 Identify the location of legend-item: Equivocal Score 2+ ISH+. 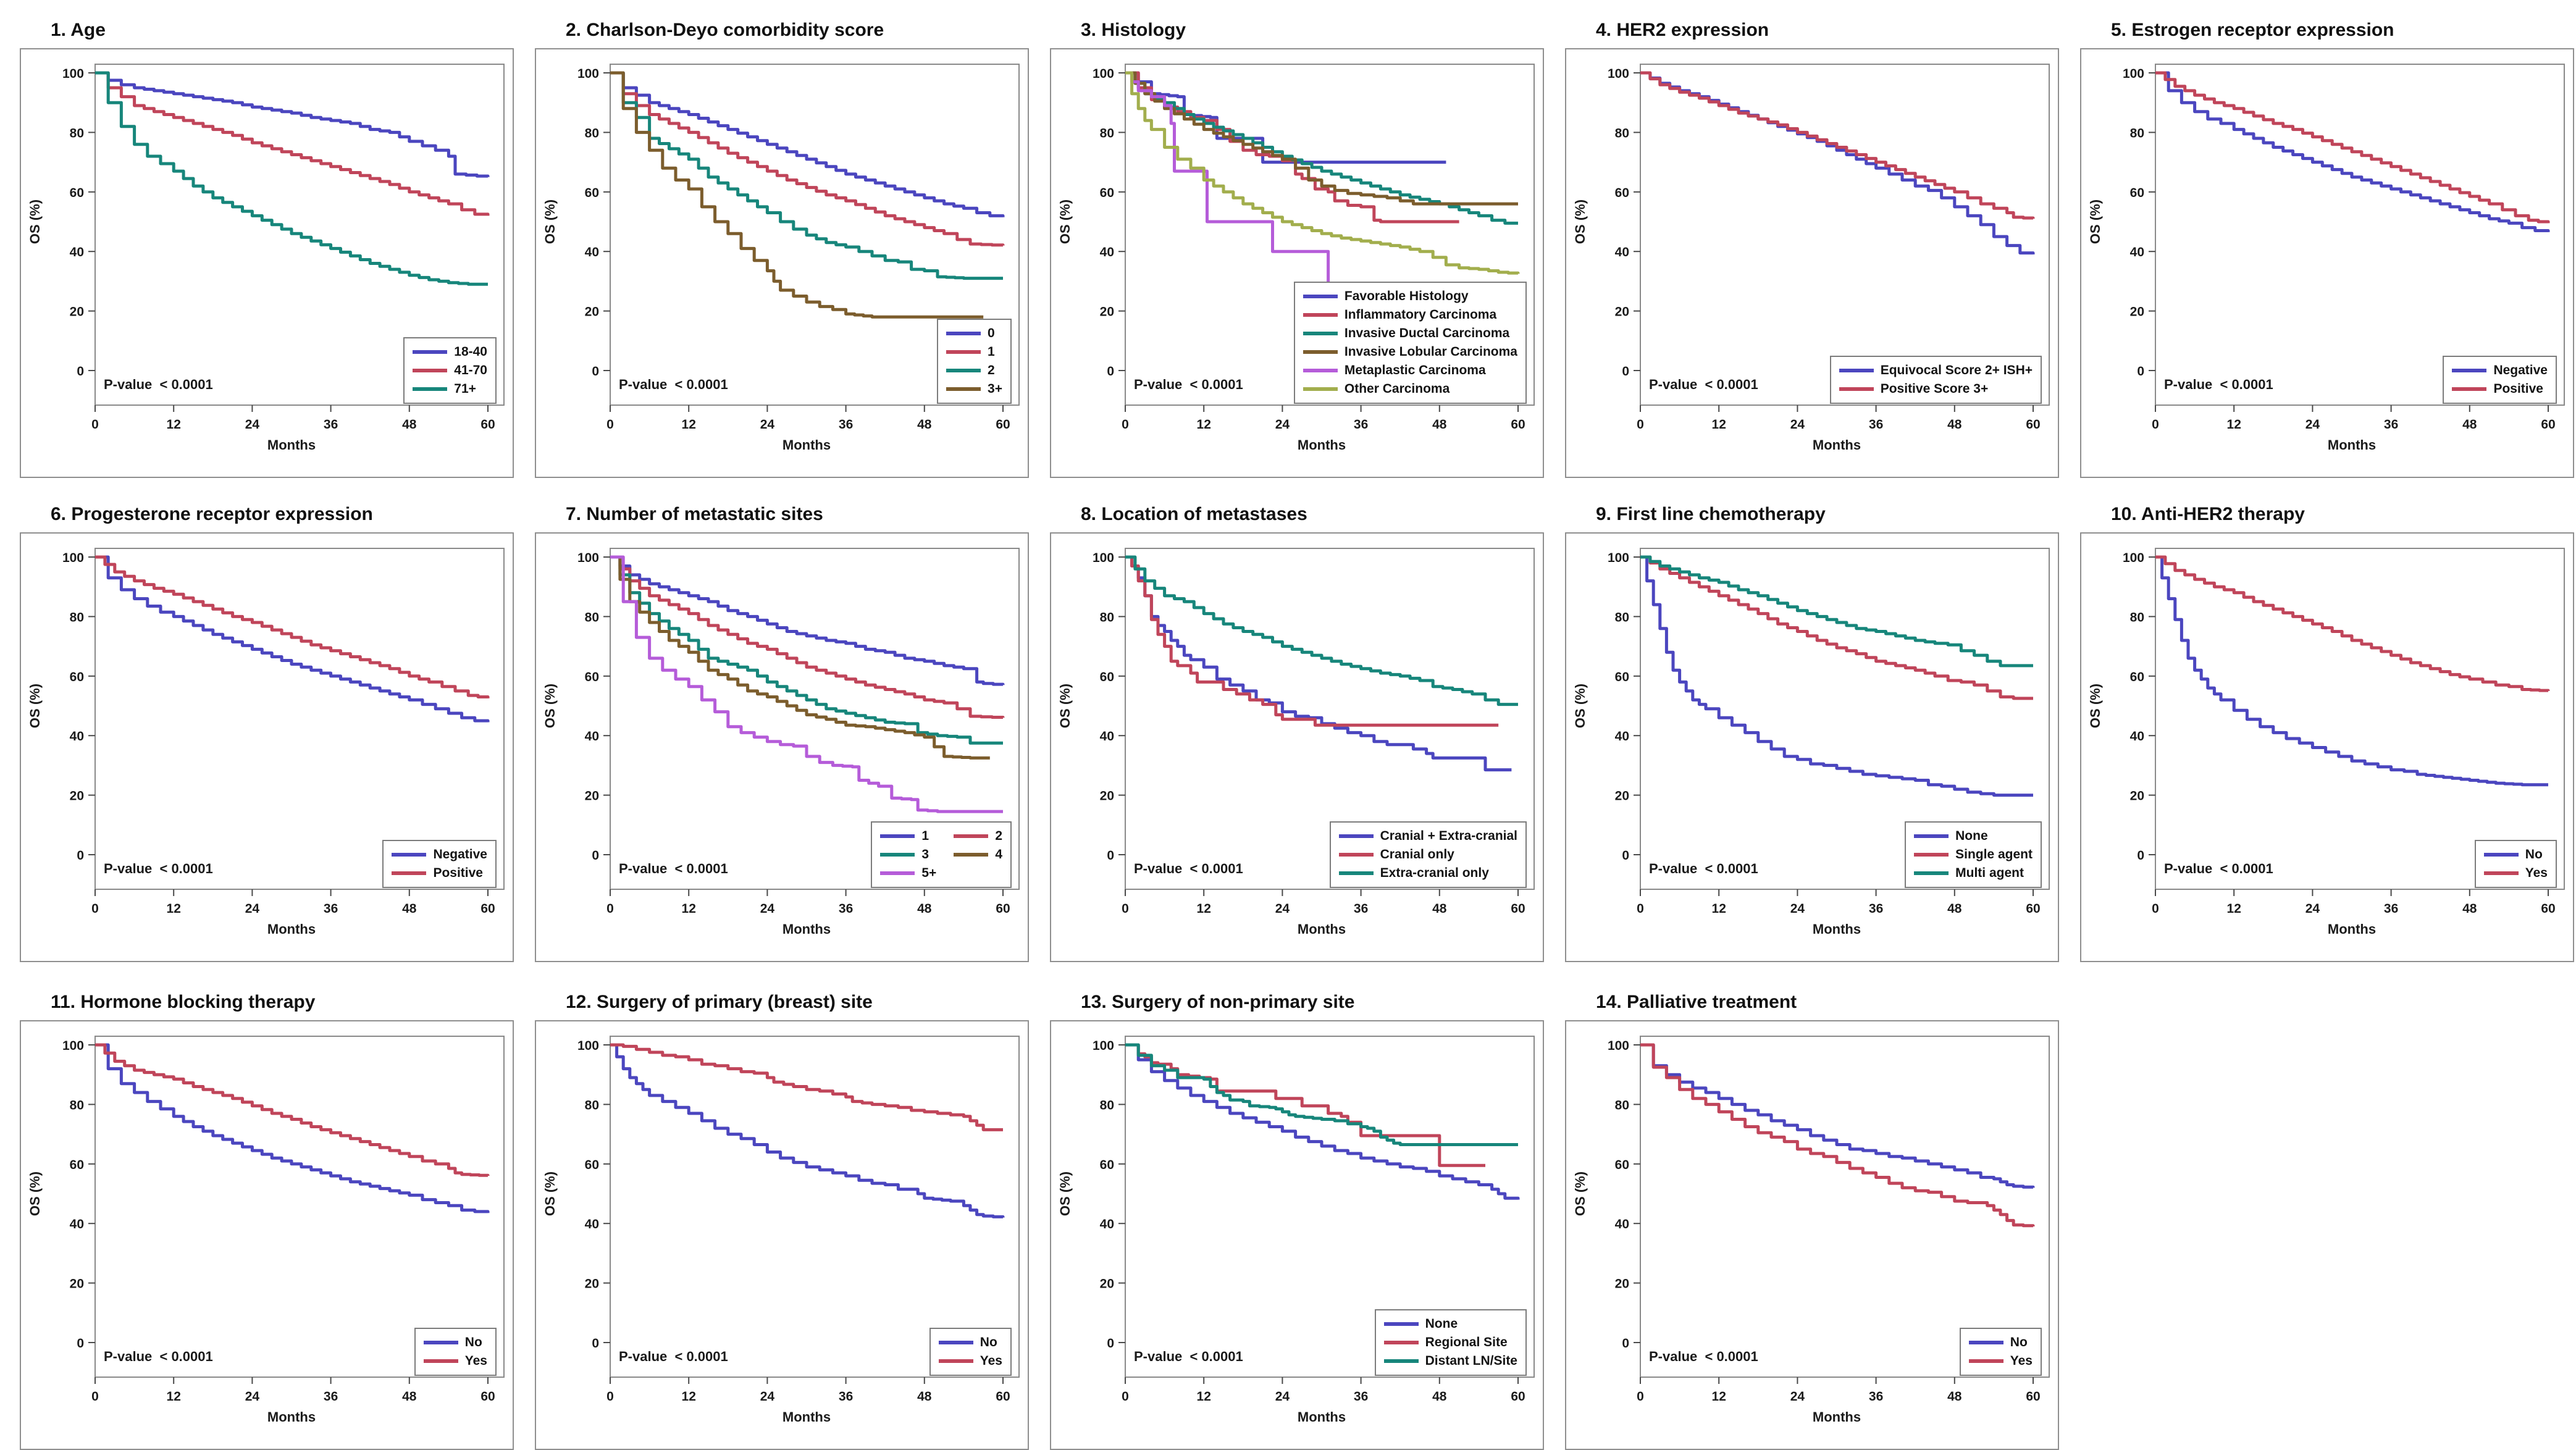
(1936, 371).